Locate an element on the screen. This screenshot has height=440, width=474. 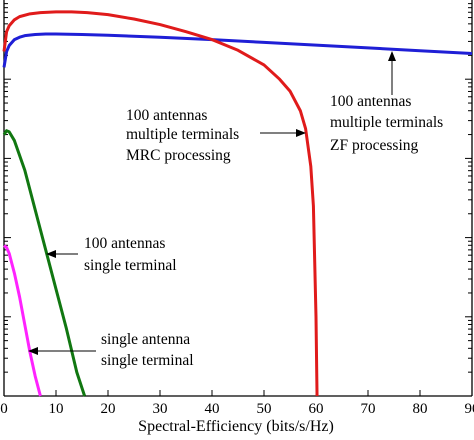
x-tick-label-90: 90 is located at coordinates (469, 409).